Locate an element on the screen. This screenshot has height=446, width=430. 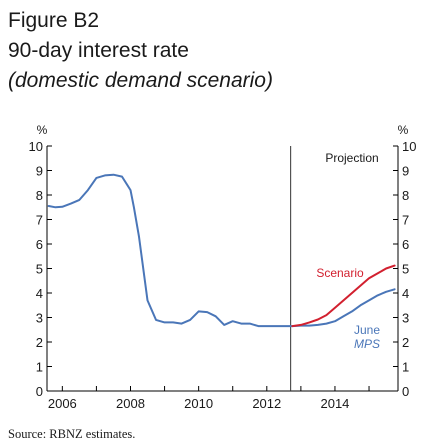
y-tick-label-left: 10 is located at coordinates (36, 146).